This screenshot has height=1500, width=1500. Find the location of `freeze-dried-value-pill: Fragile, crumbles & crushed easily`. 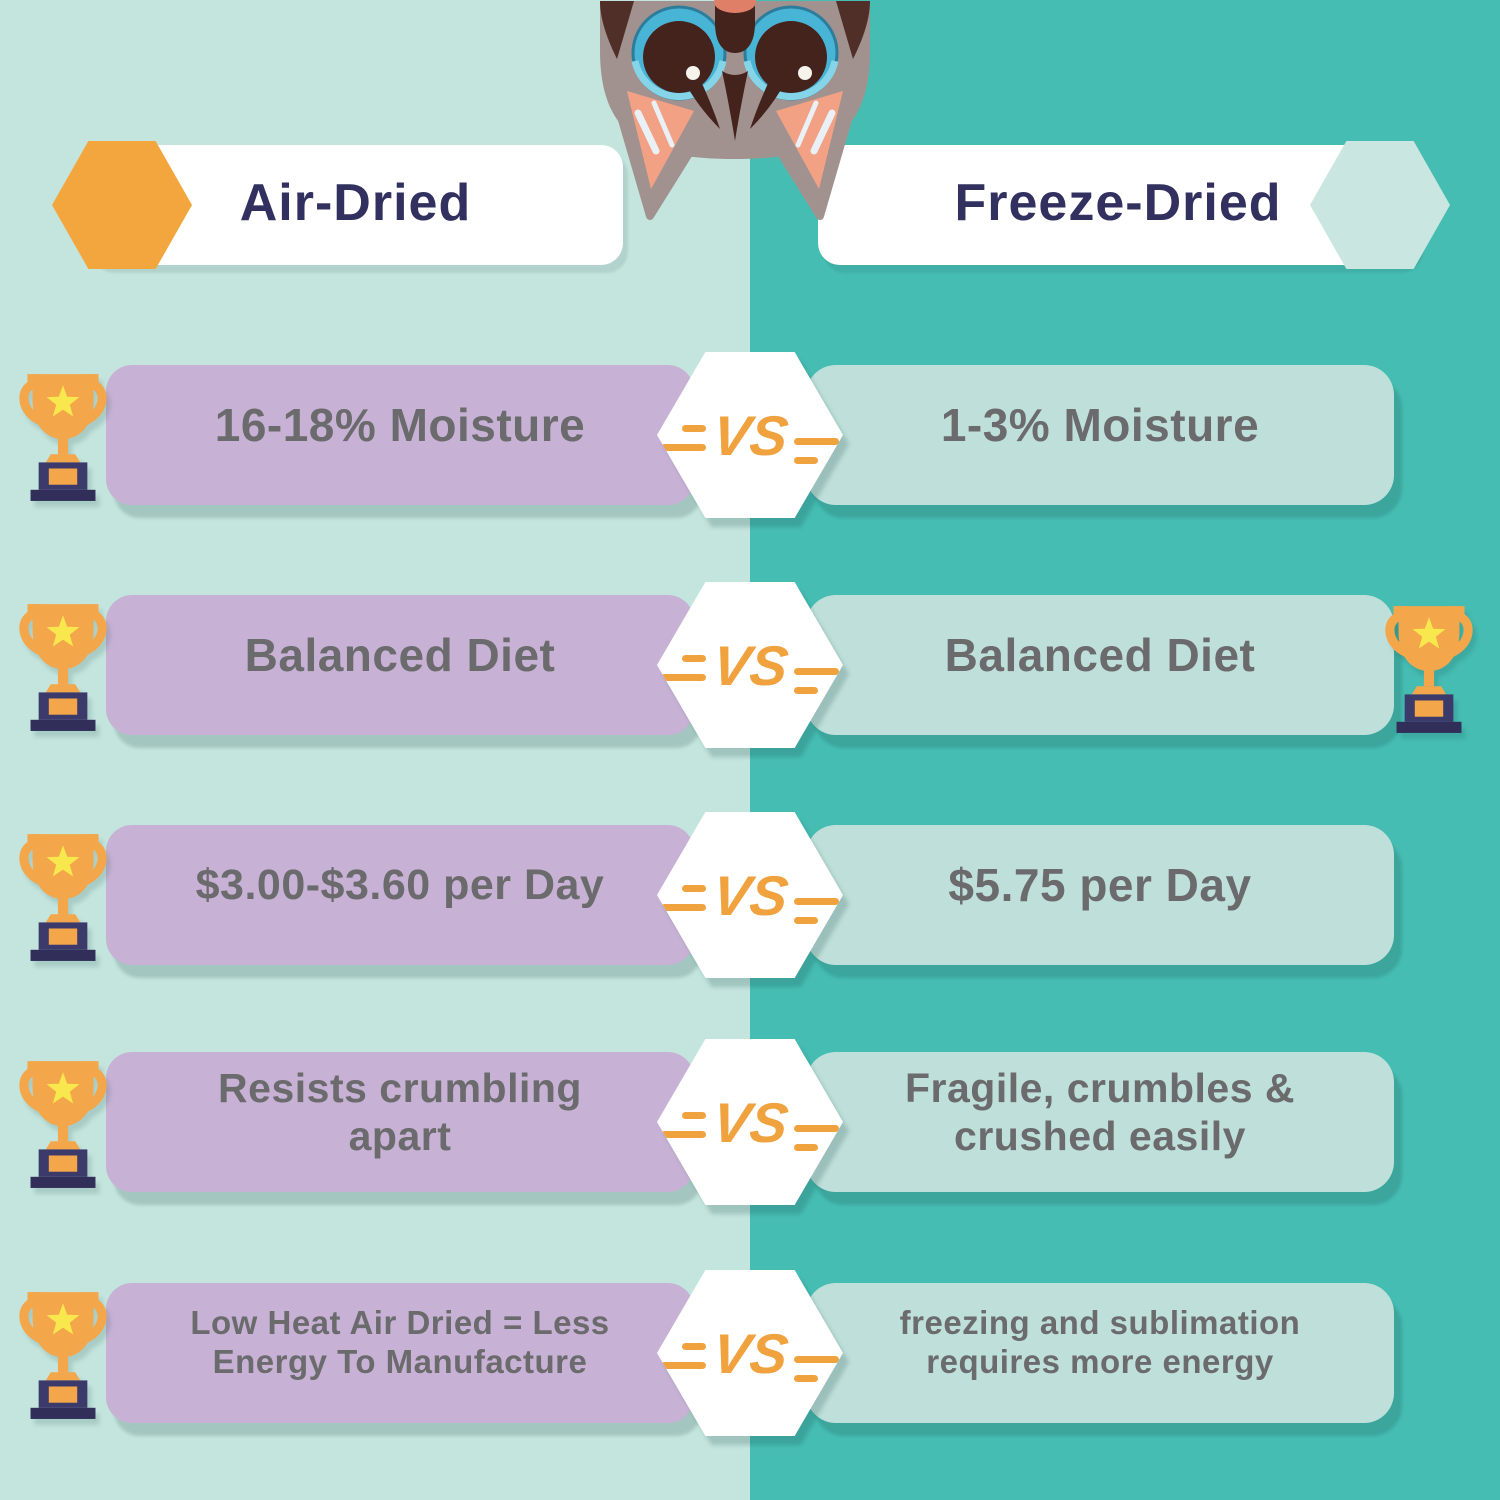

freeze-dried-value-pill: Fragile, crumbles & crushed easily is located at coordinates (1100, 1122).